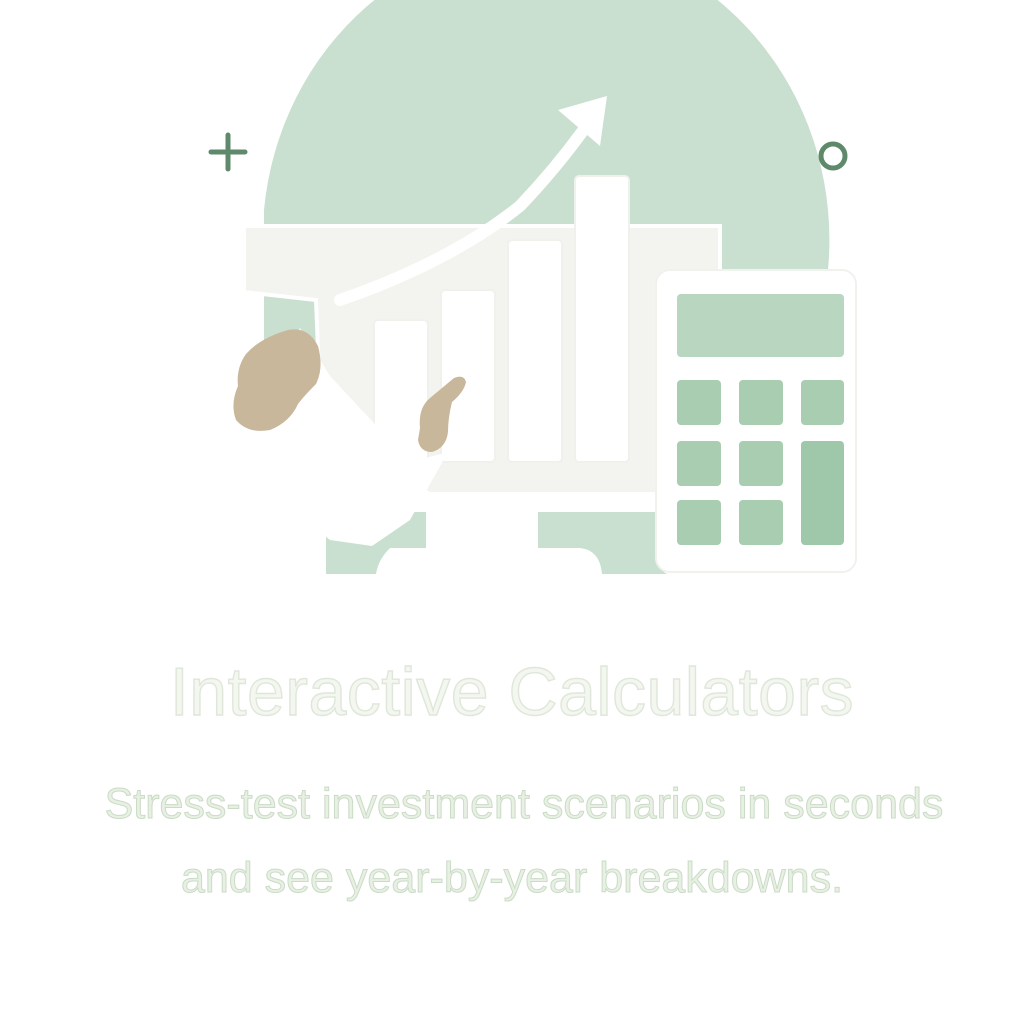 The height and width of the screenshot is (1024, 1024). Describe the element at coordinates (442, 414) in the screenshot. I see `person-hand` at that location.